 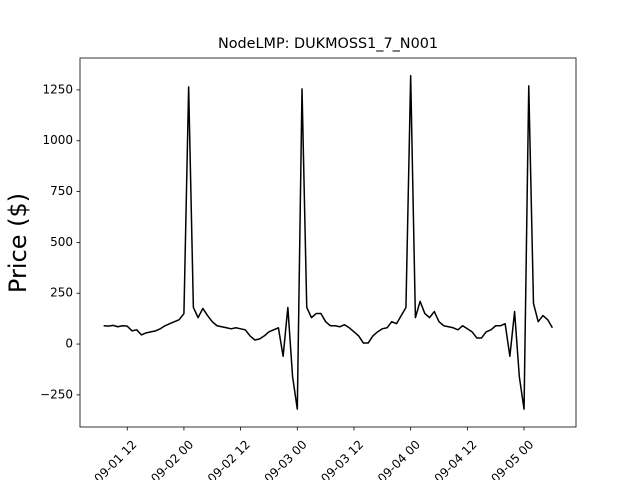 What do you see at coordinates (56, 394) in the screenshot?
I see `y-tick-label: −250` at bounding box center [56, 394].